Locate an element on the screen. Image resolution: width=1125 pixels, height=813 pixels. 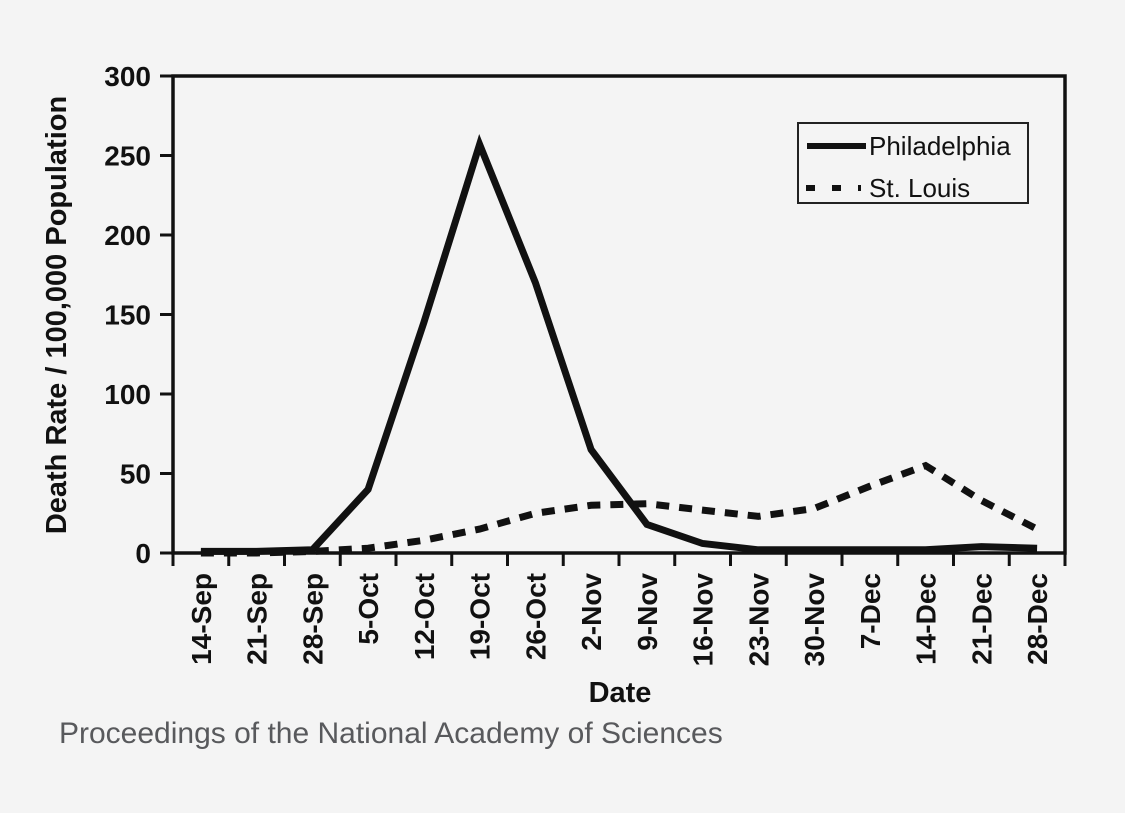
legend-philadelphia-label: Philadelphia is located at coordinates (940, 146).